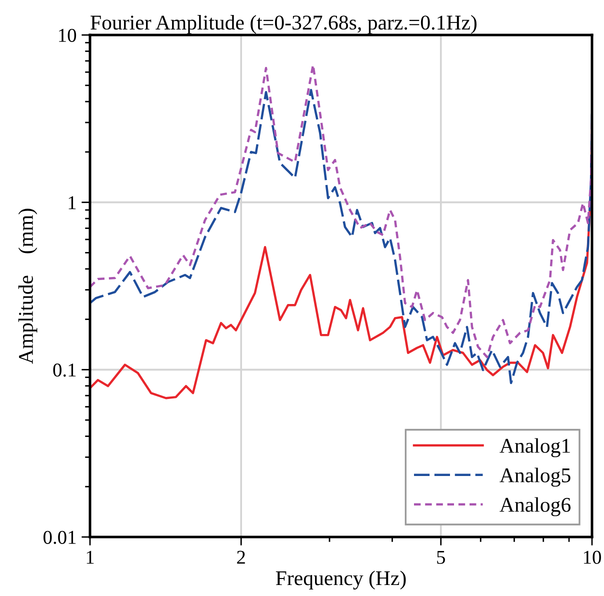 The image size is (604, 596). I want to click on legend-label: Analog1, so click(535, 448).